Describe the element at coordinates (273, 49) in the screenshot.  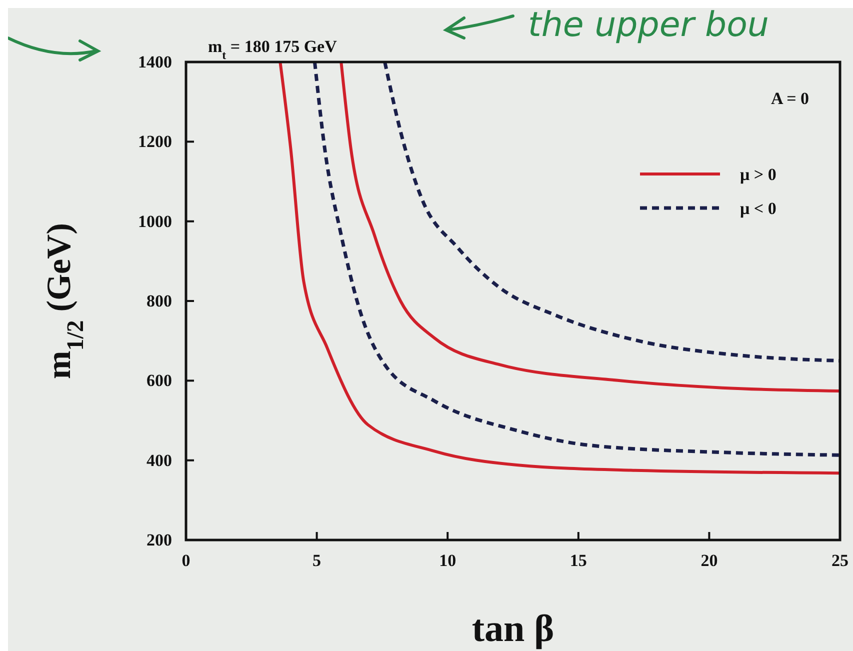
I see `chart-title: m$_{t}$ = 180 175 GeV` at that location.